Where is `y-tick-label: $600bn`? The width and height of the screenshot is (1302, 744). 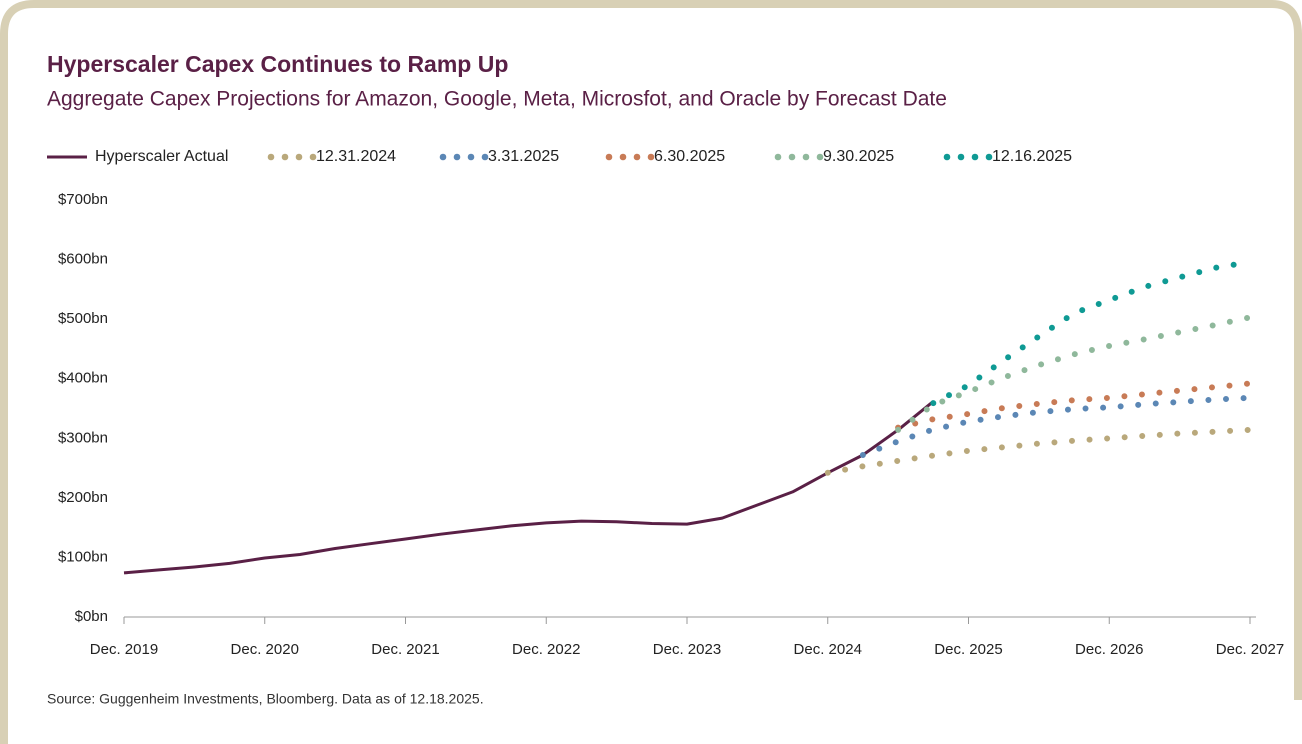 y-tick-label: $600bn is located at coordinates (83, 259).